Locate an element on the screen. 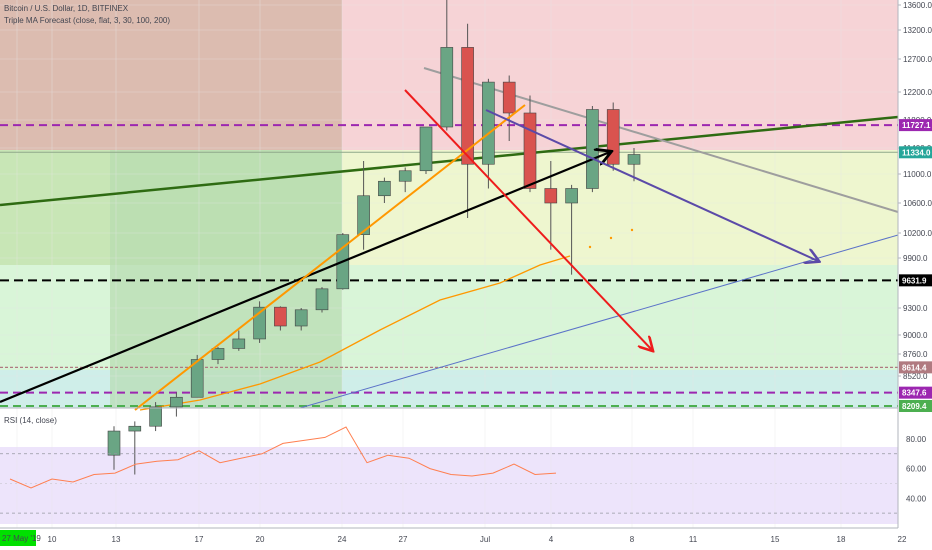 The image size is (932, 550). price-tick-label: 8760.0 is located at coordinates (915, 354).